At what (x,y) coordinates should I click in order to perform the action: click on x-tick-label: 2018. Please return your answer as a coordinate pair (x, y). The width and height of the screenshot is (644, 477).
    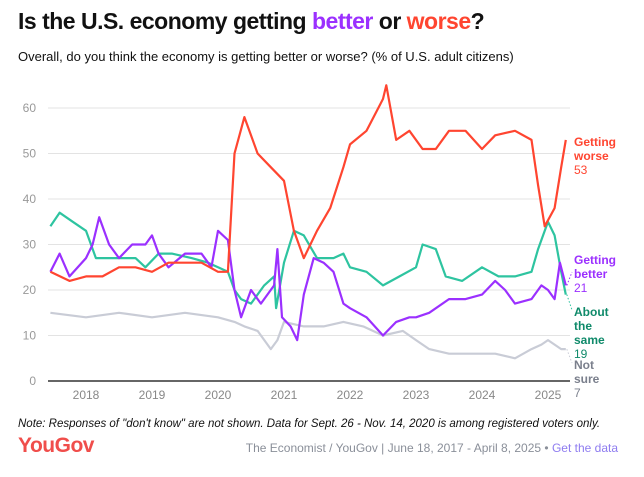
    Looking at the image, I should click on (86, 395).